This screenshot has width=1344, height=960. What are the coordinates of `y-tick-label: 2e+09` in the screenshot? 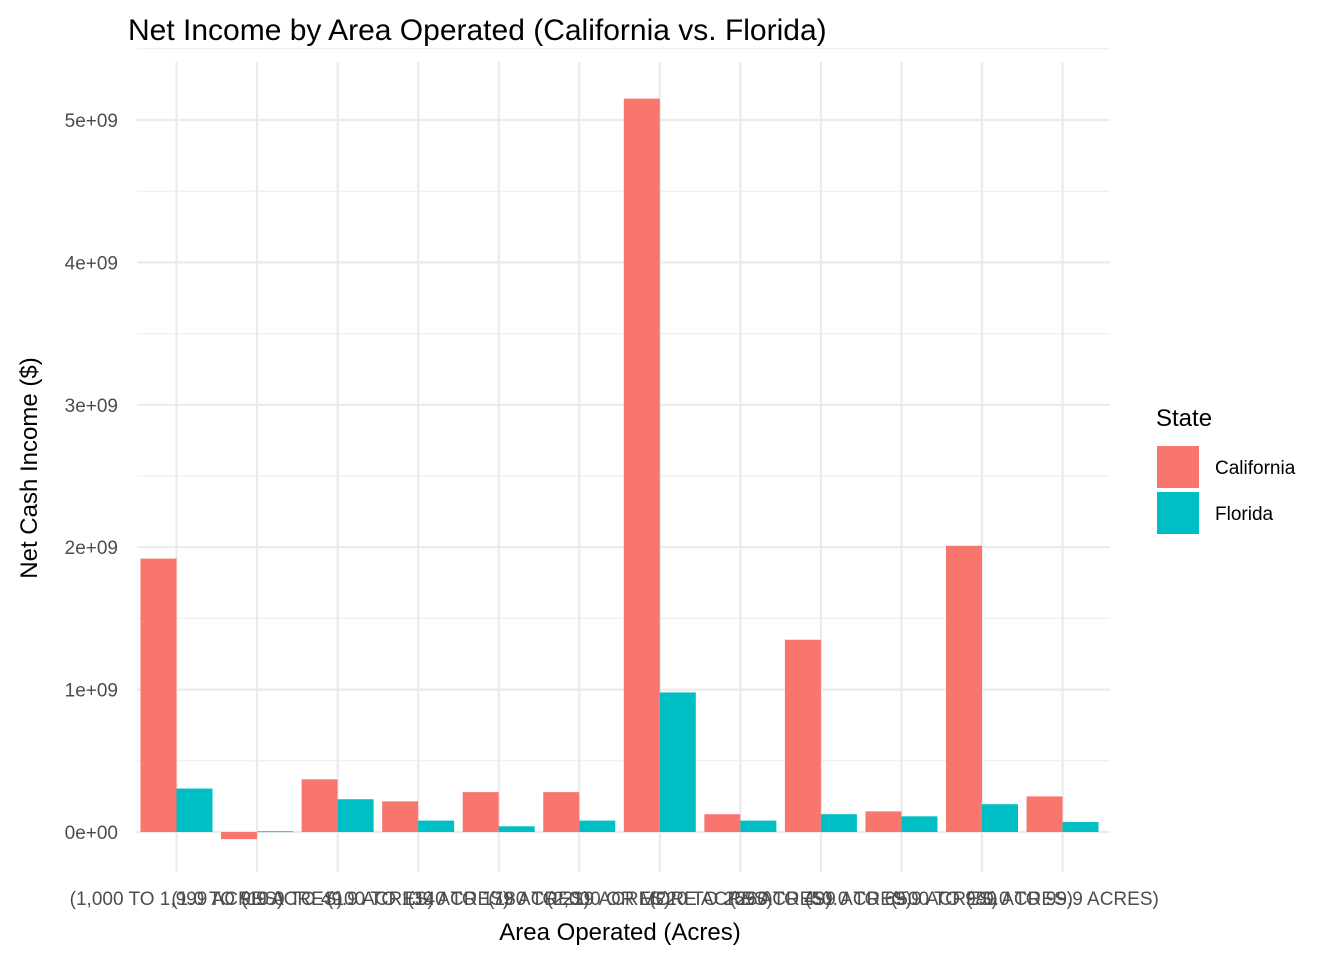 It's located at (91, 548).